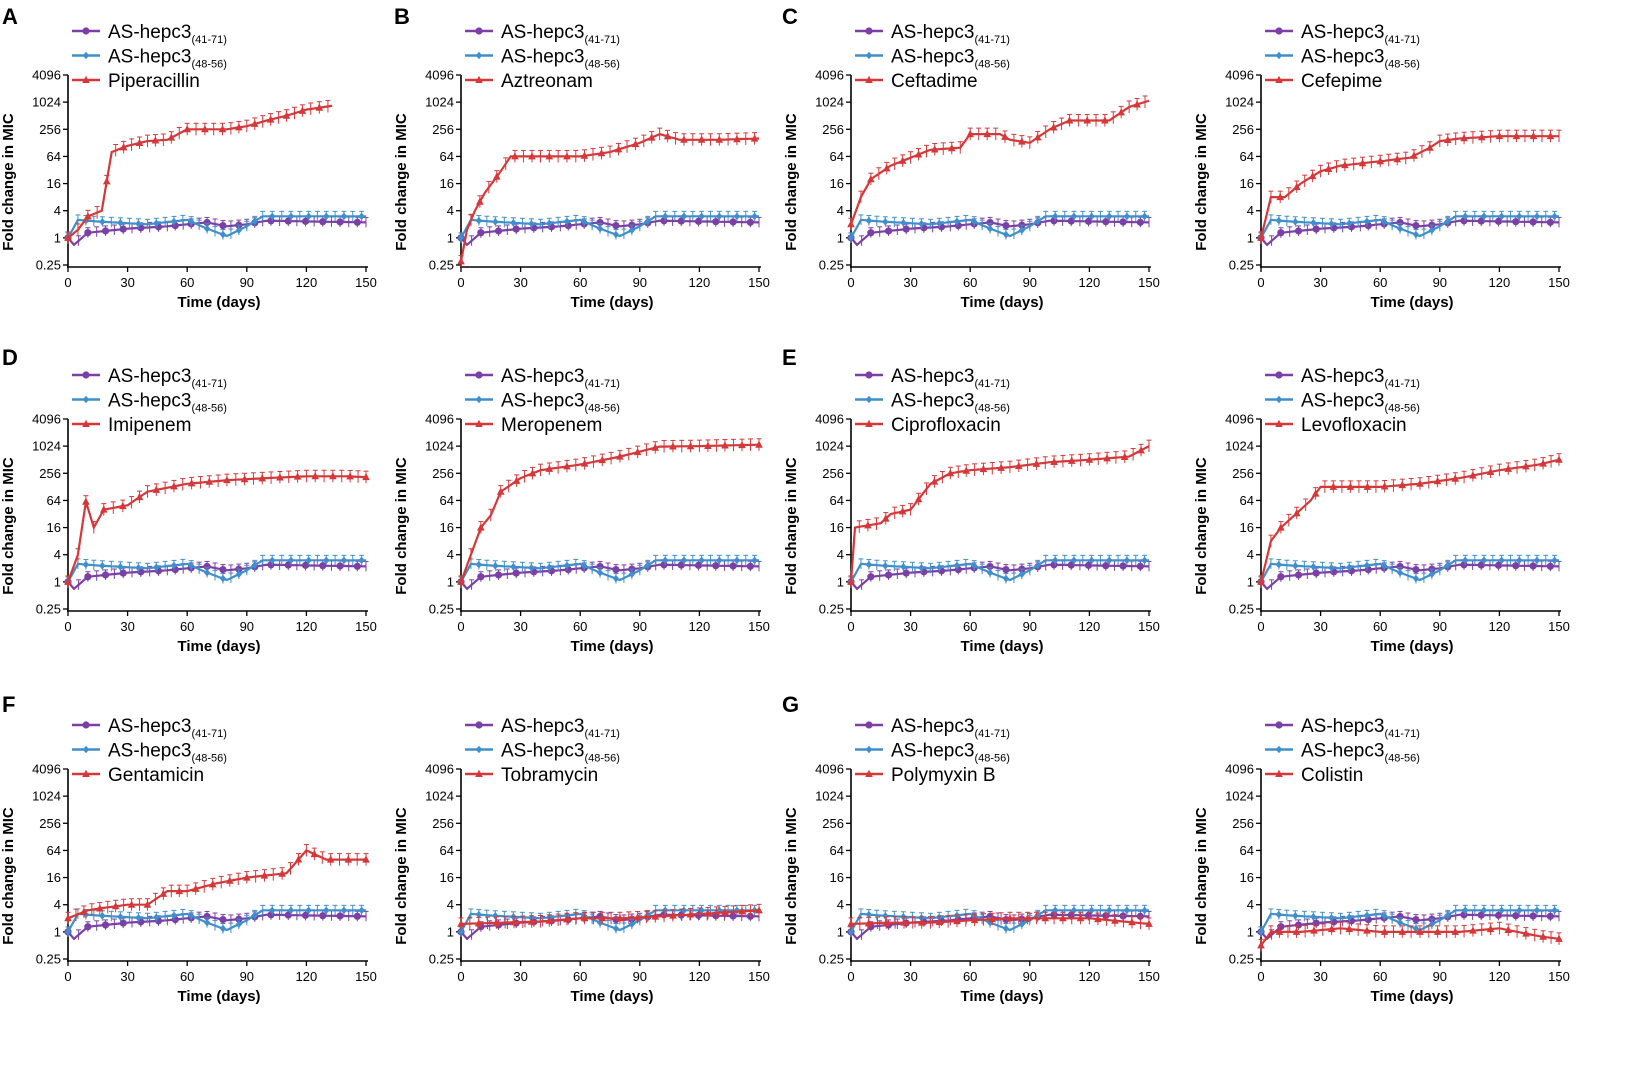 The height and width of the screenshot is (1078, 1646). What do you see at coordinates (1500, 976) in the screenshot?
I see `x-tick-label: 120` at bounding box center [1500, 976].